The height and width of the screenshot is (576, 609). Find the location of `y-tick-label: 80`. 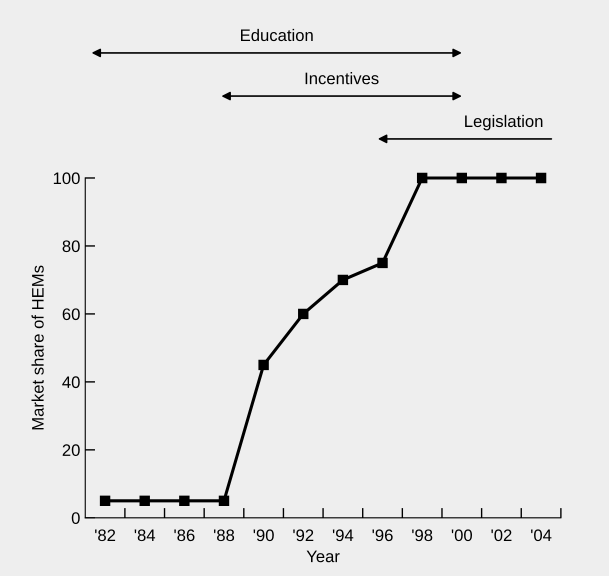

y-tick-label: 80 is located at coordinates (71, 246).